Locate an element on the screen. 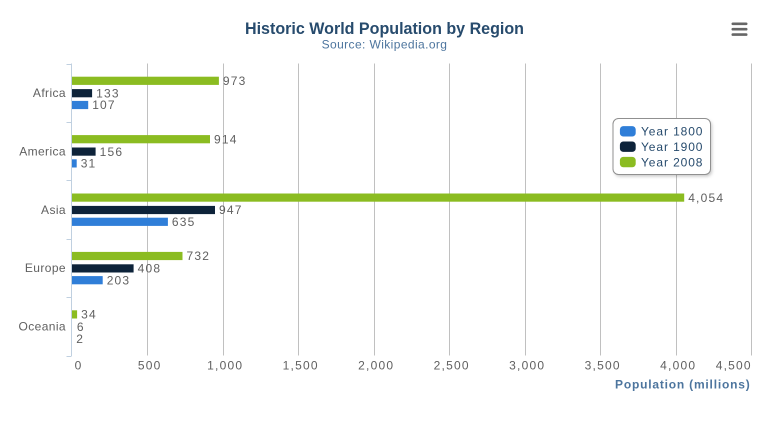 The width and height of the screenshot is (769, 421). svg-text: 947 is located at coordinates (231, 210).